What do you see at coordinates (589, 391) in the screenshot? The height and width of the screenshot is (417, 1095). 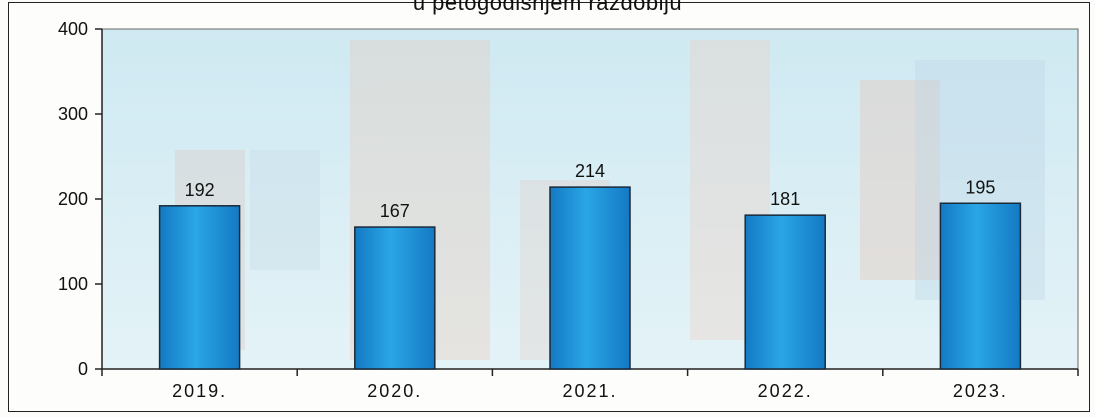 I see `x-tick-label: 2021.` at bounding box center [589, 391].